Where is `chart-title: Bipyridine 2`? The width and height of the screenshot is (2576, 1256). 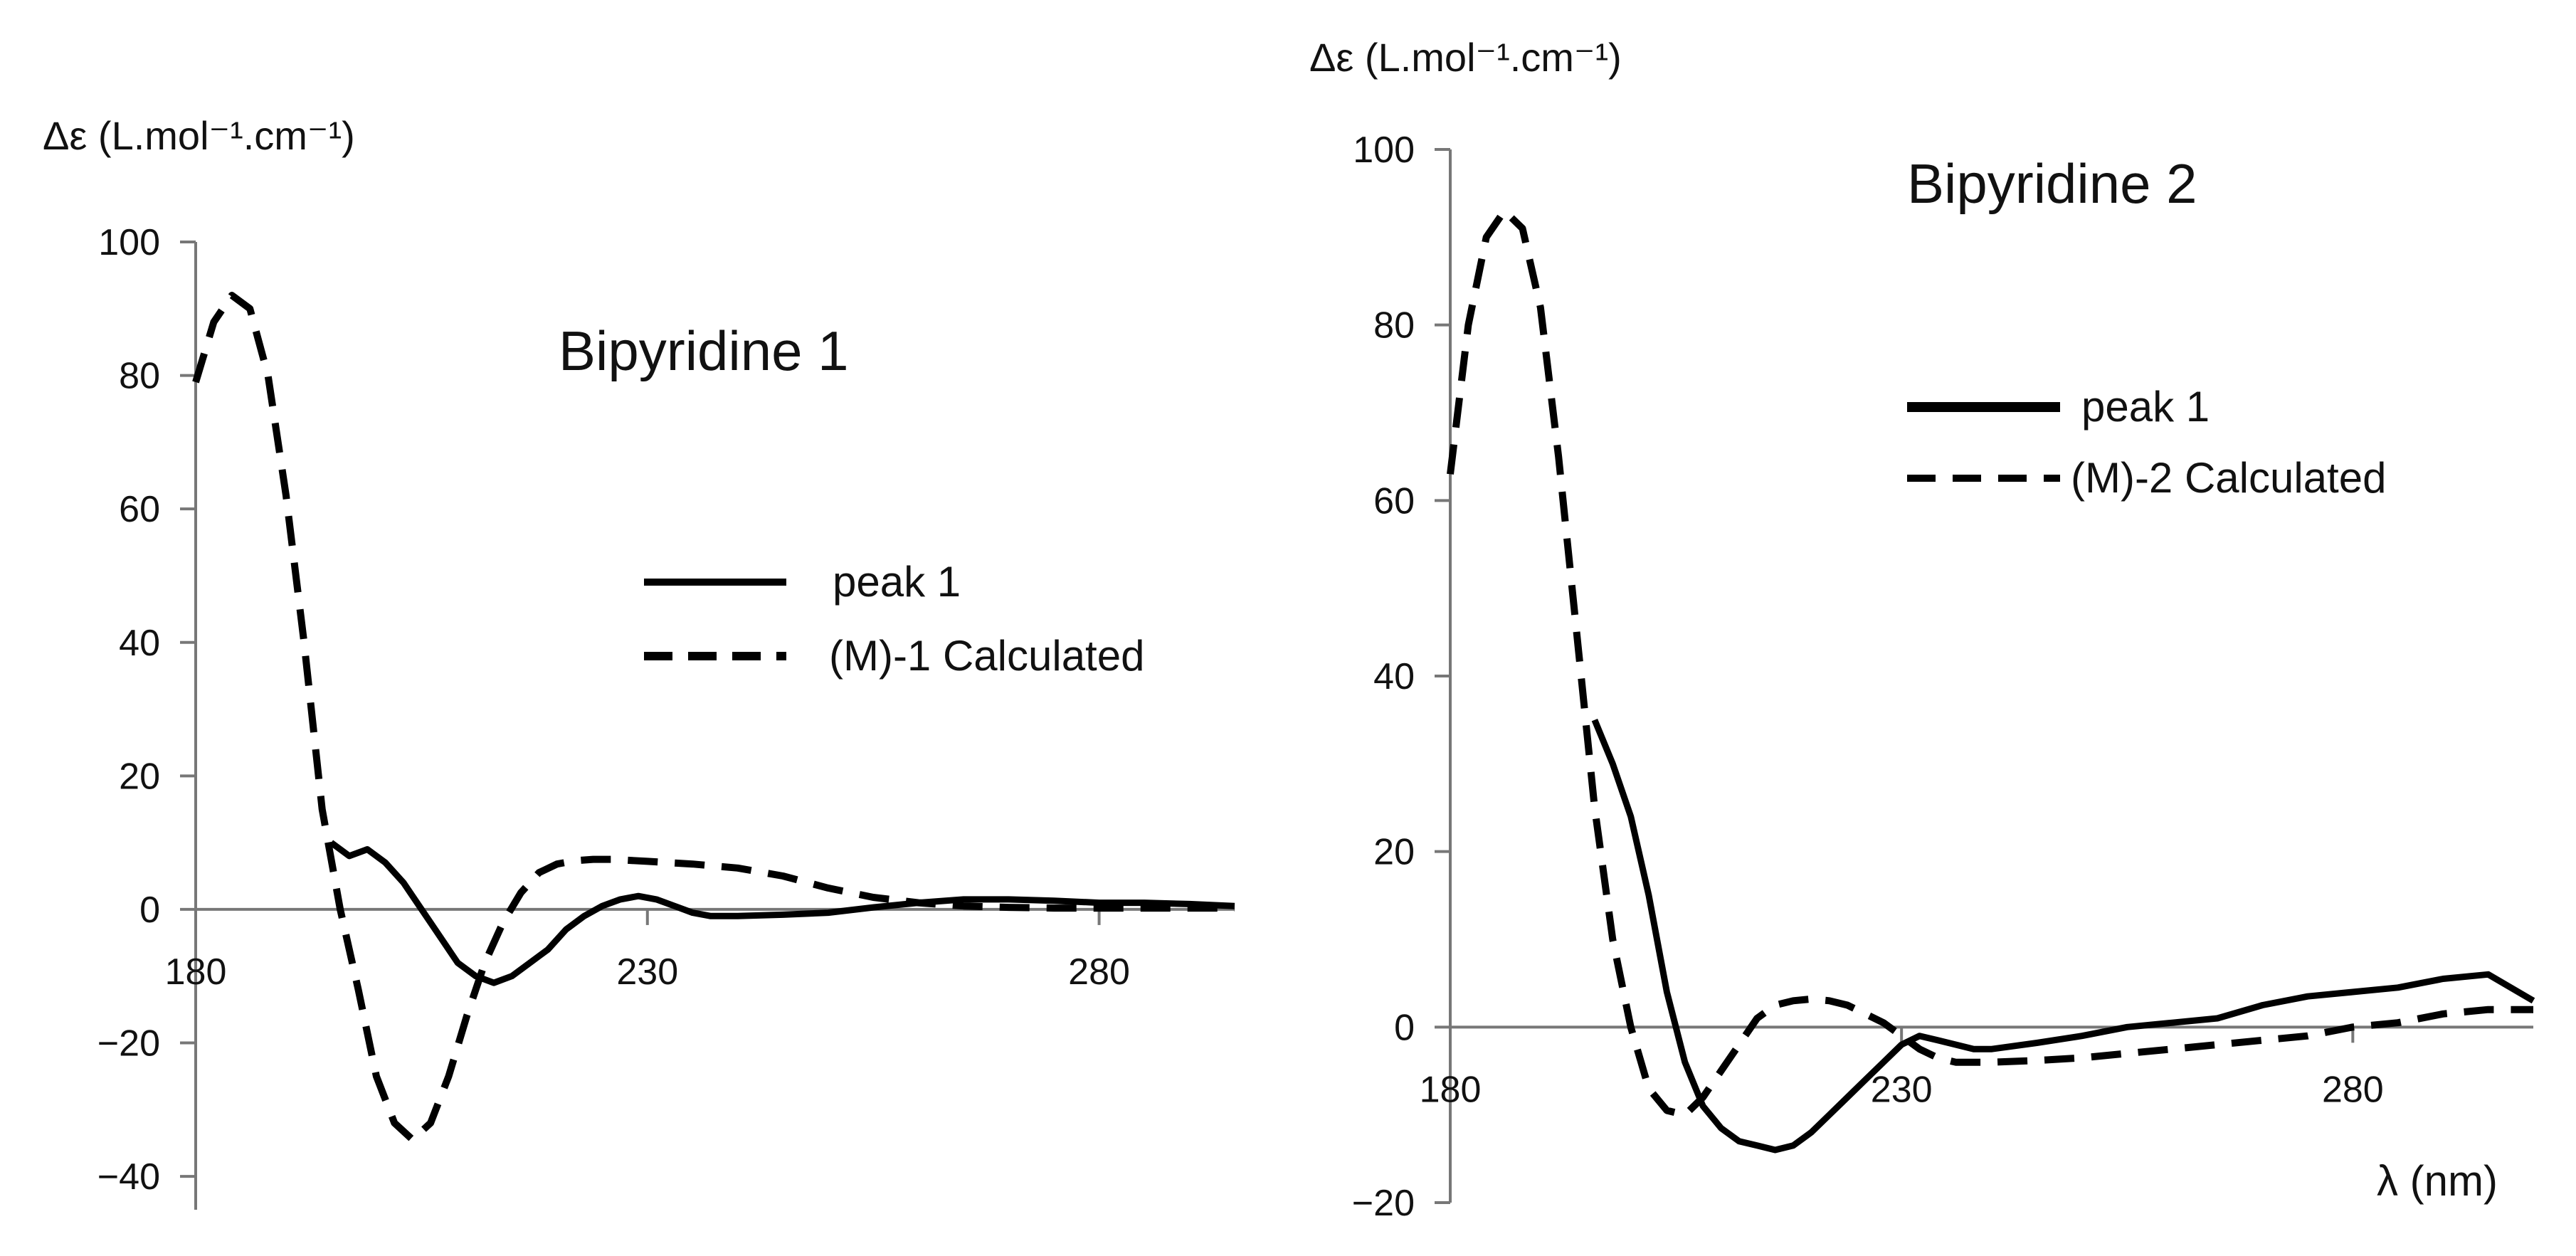
chart-title: Bipyridine 2 is located at coordinates (2052, 183).